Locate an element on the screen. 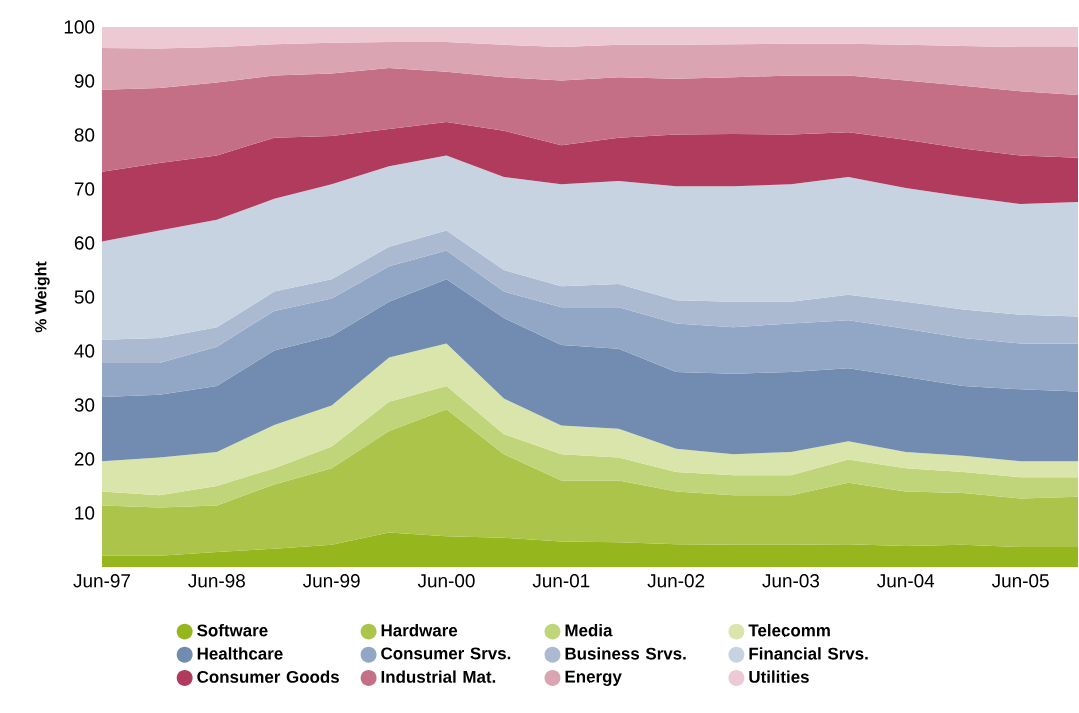 The image size is (1079, 713). y-axis-title: % Weight is located at coordinates (42, 297).